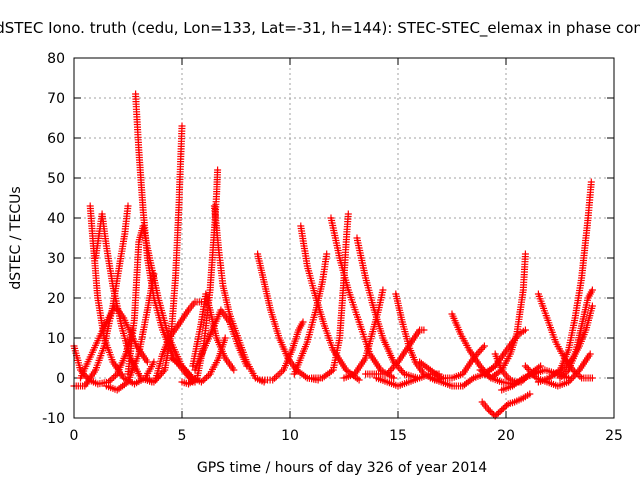  I want to click on y-tick-label: 20, so click(56, 299).